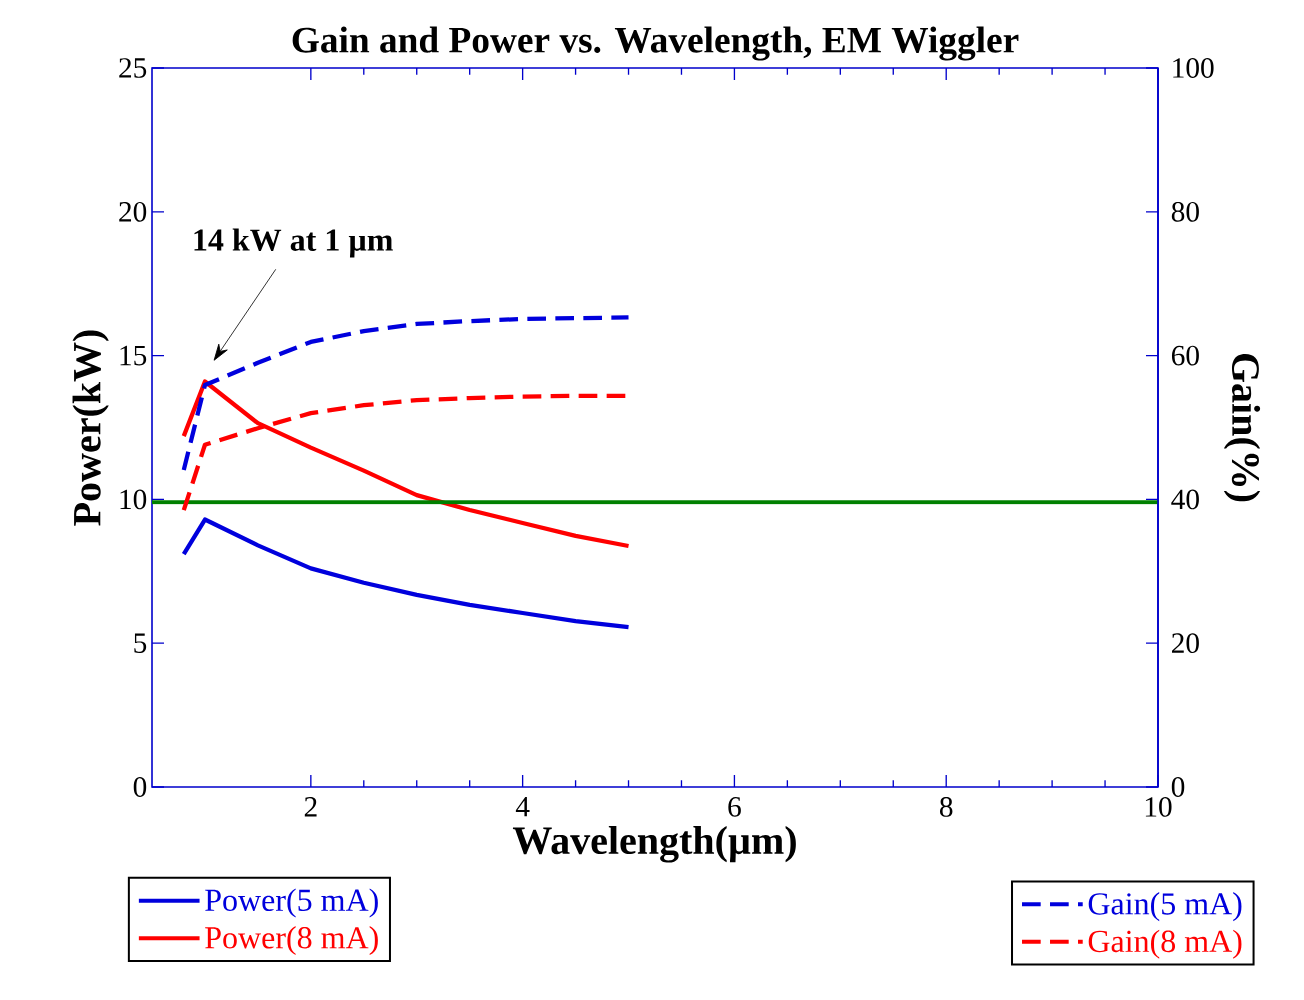 Image resolution: width=1304 pixels, height=1000 pixels. Describe the element at coordinates (133, 68) in the screenshot. I see `y-tick-label: 25` at that location.